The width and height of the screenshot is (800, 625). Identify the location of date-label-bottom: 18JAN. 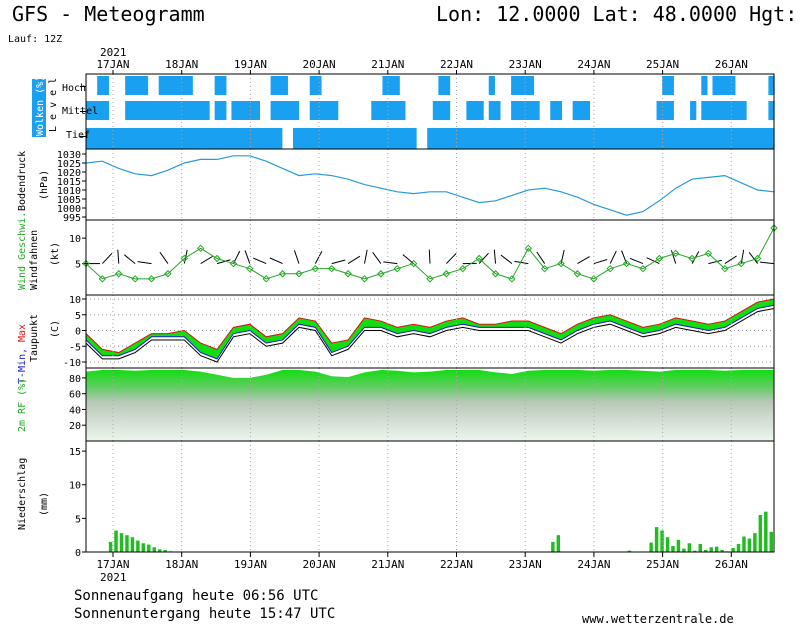
(181, 564).